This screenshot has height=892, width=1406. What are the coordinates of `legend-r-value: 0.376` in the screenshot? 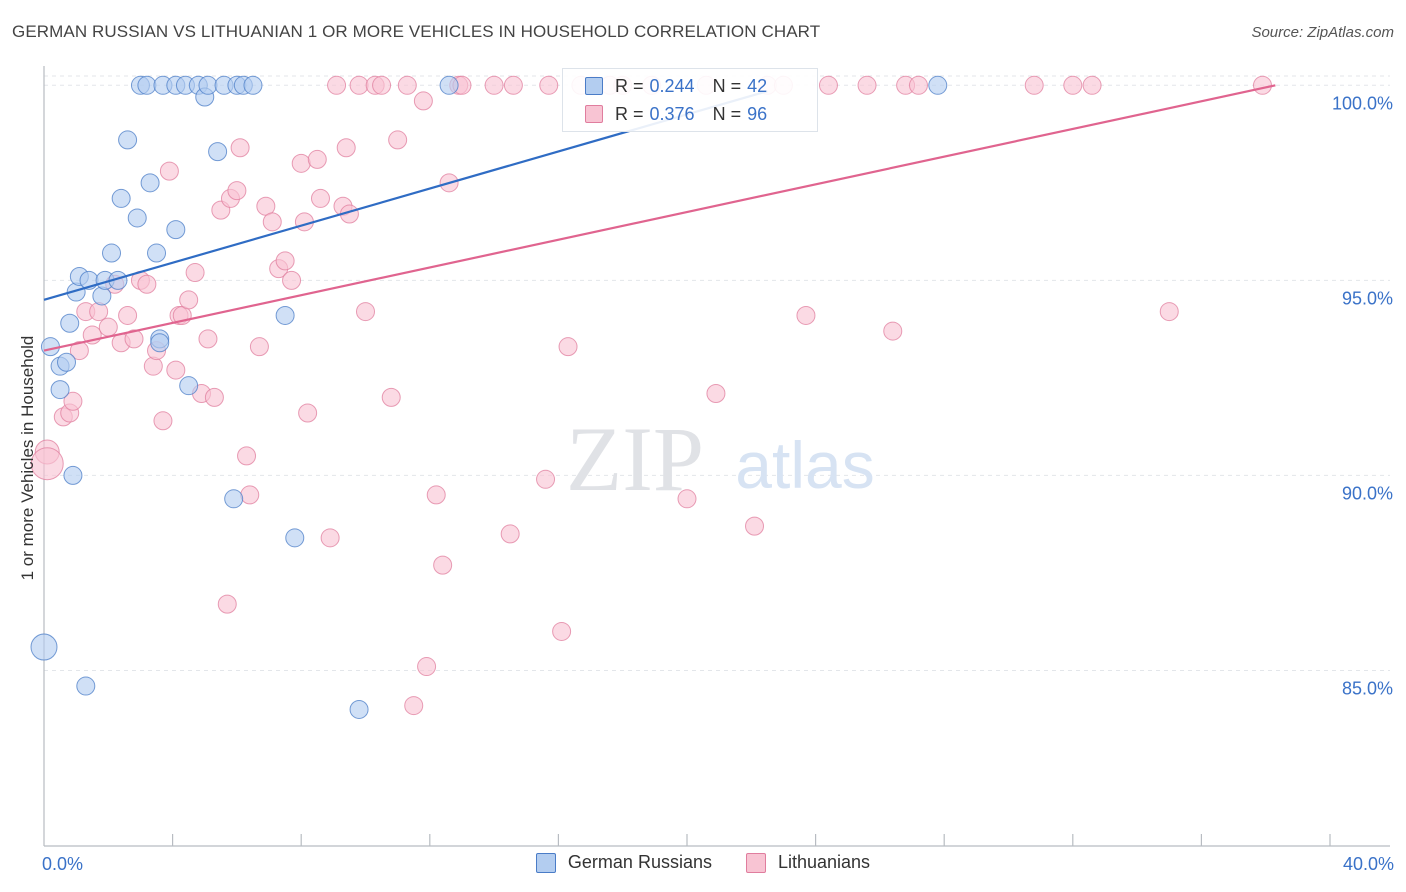 It's located at (672, 113).